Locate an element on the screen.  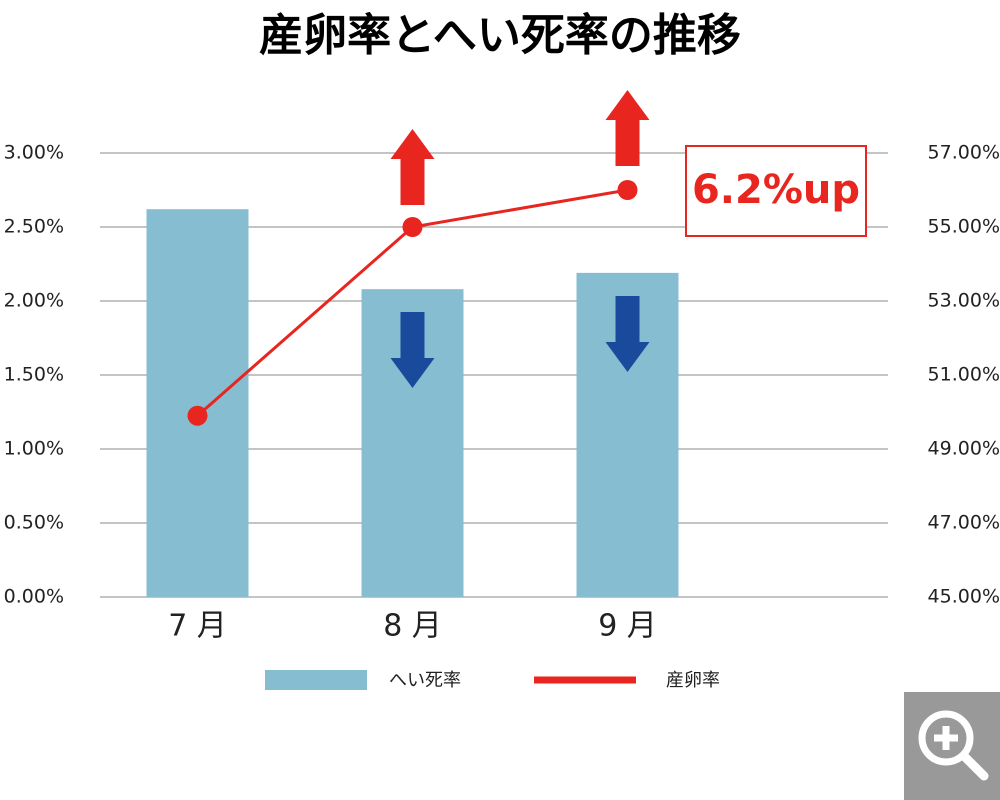
legend-label: へい死率 is located at coordinates (425, 680).